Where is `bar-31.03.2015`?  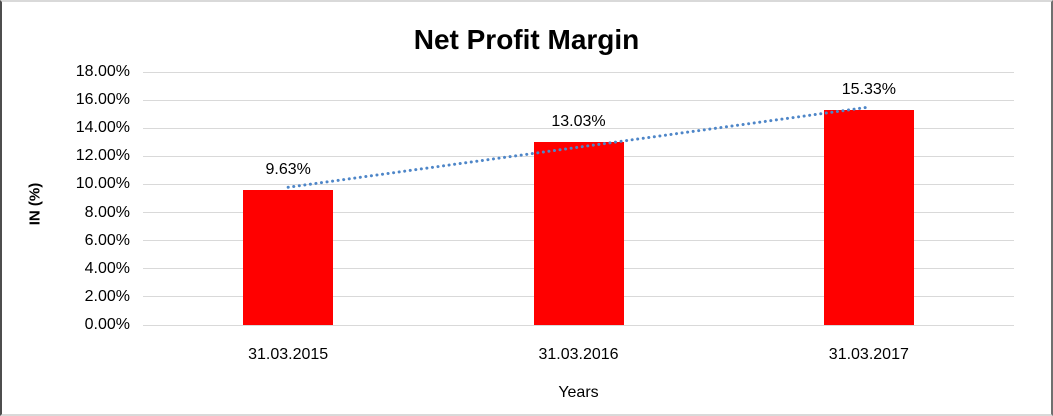
bar-31.03.2015 is located at coordinates (288, 257).